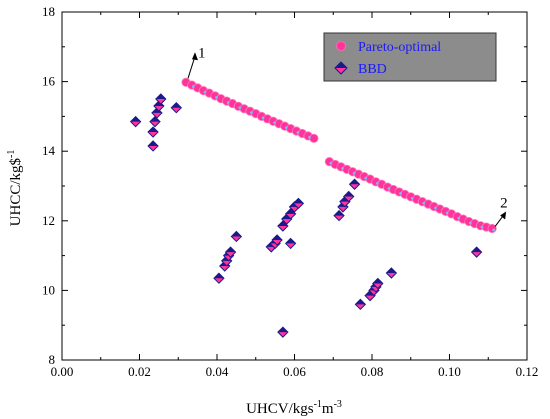  I want to click on y-tick-label: 18, so click(48, 11).